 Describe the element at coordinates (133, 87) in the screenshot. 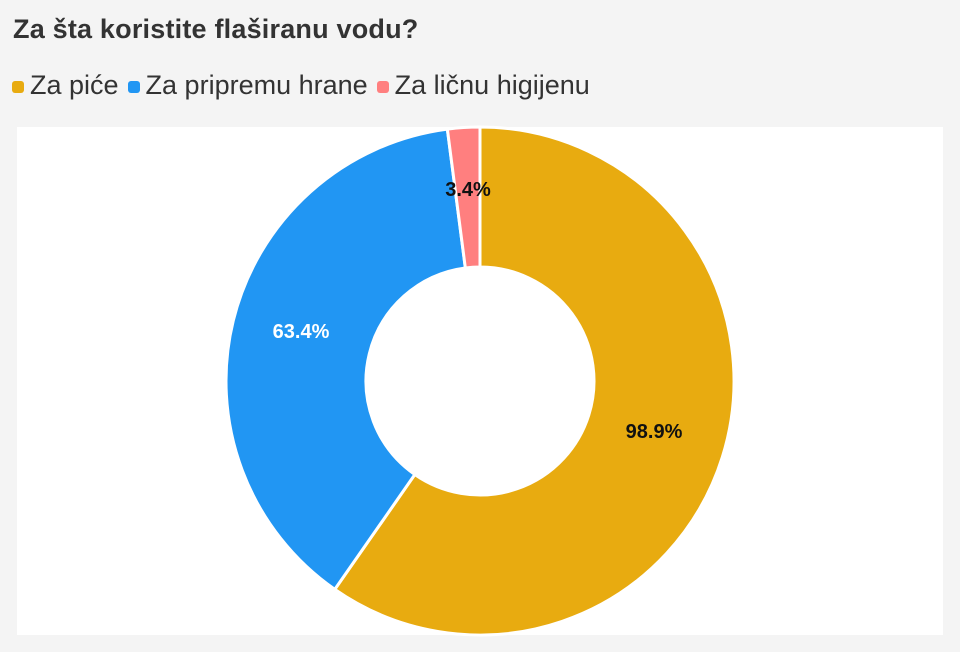

I see `legend-swatch-cooking` at that location.